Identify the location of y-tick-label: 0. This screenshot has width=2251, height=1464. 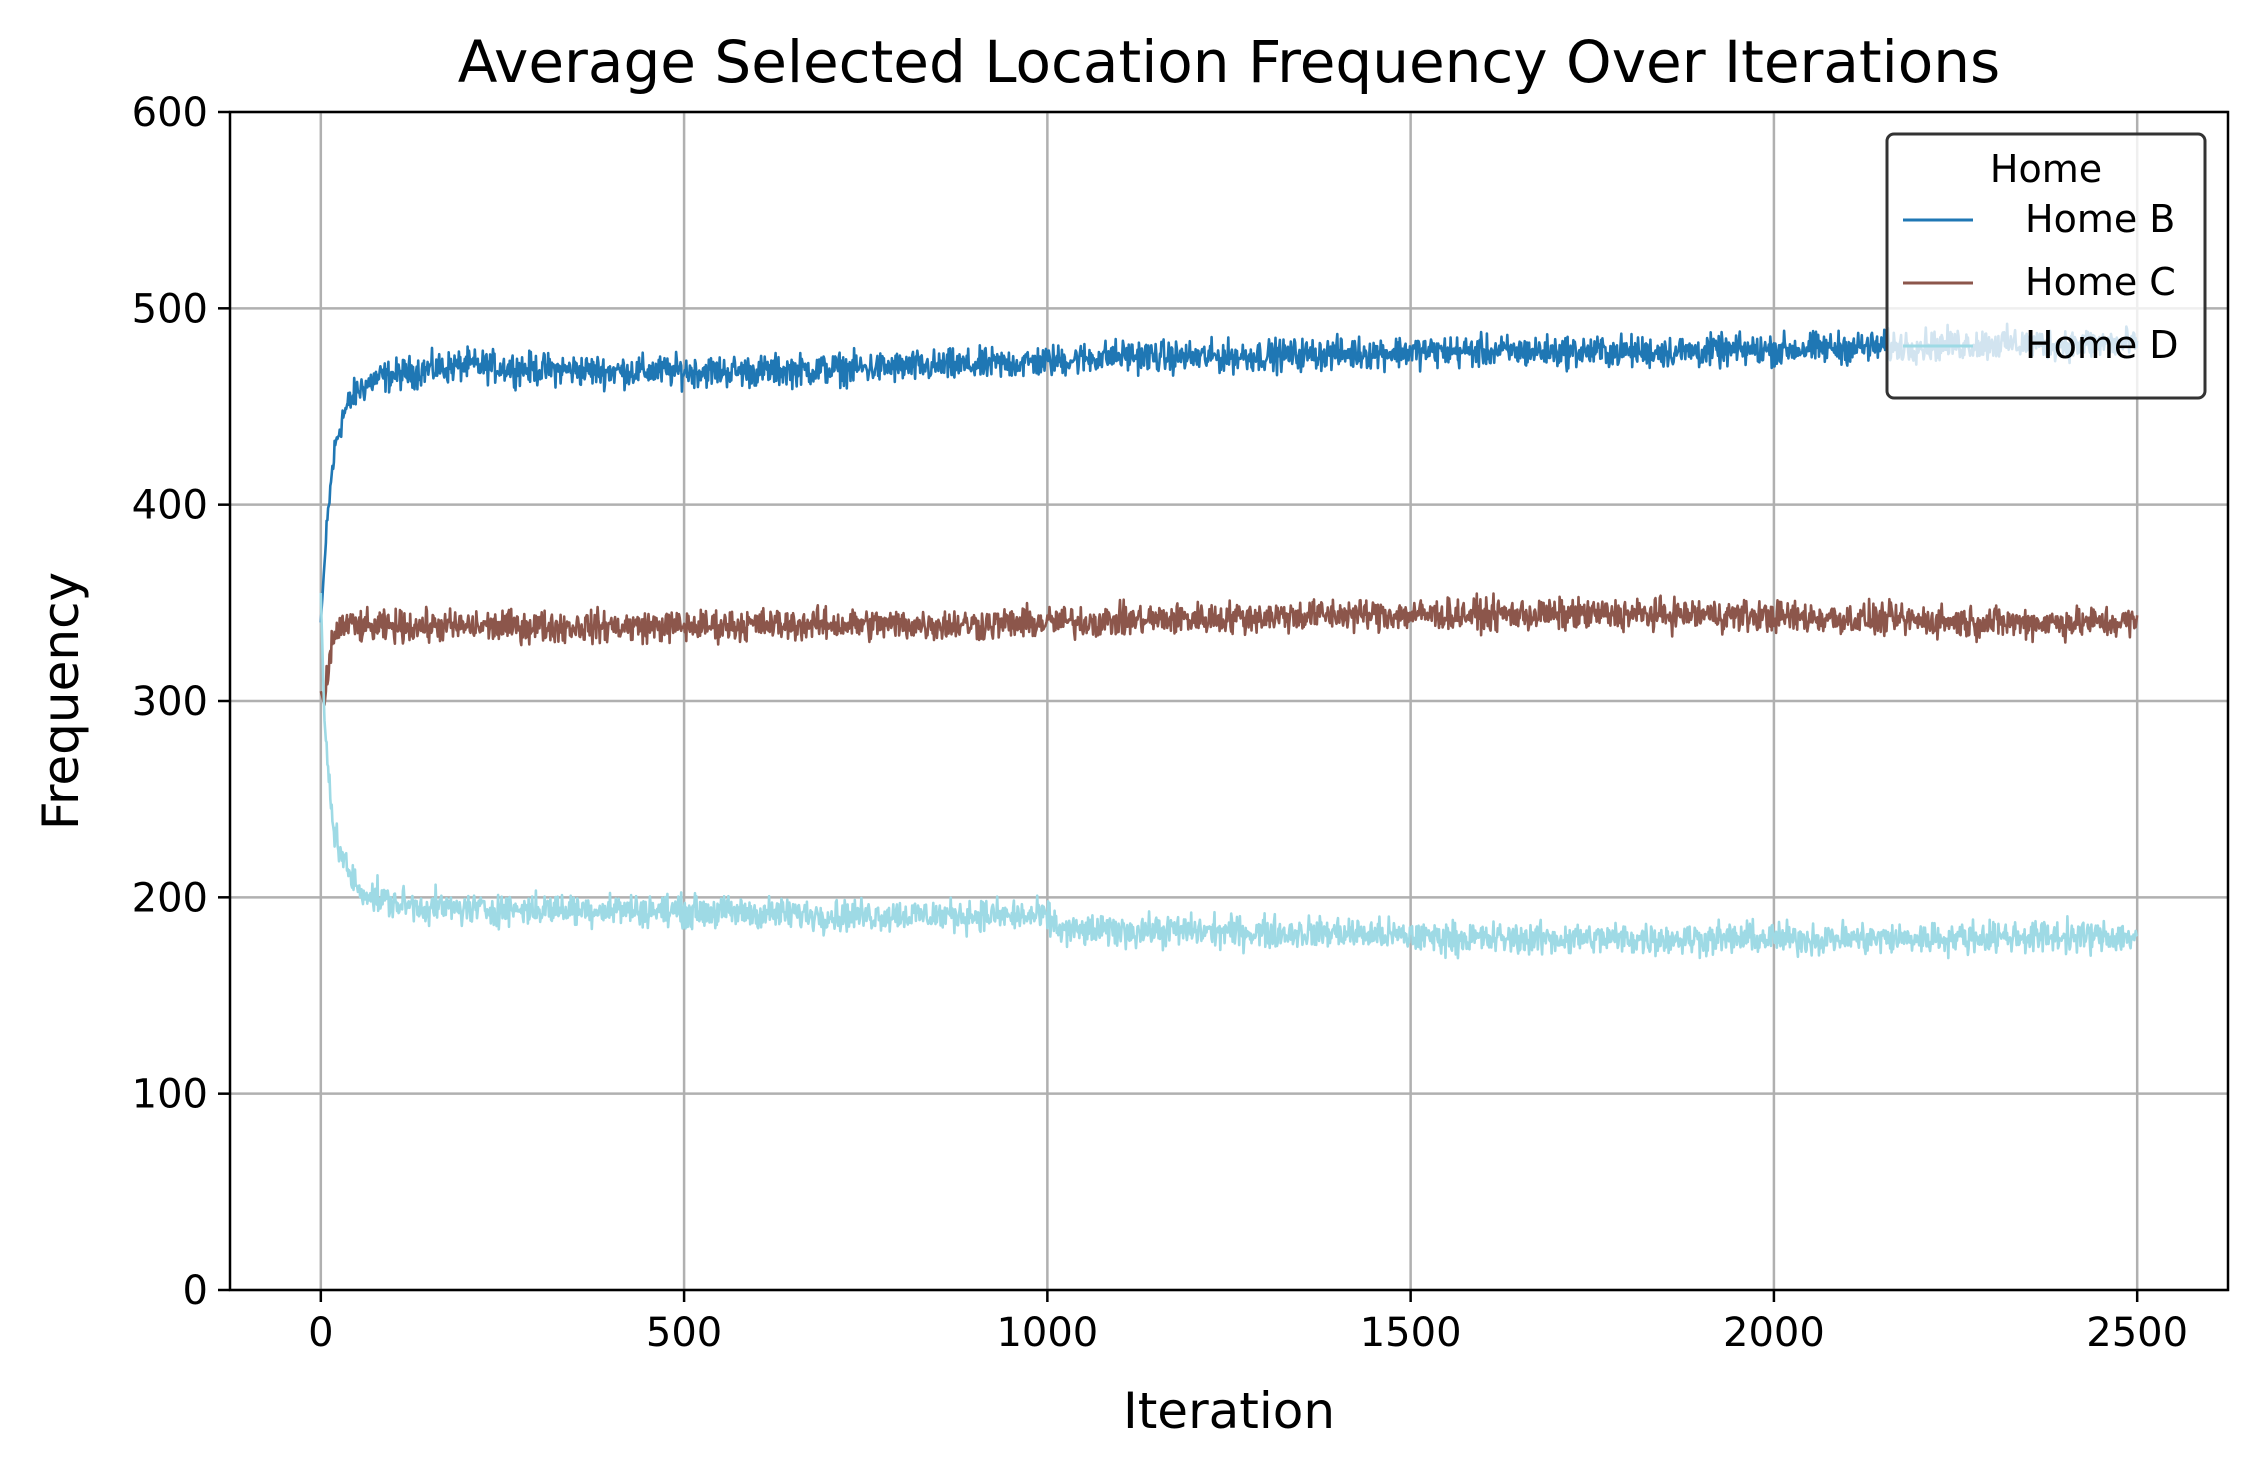
(195, 1291).